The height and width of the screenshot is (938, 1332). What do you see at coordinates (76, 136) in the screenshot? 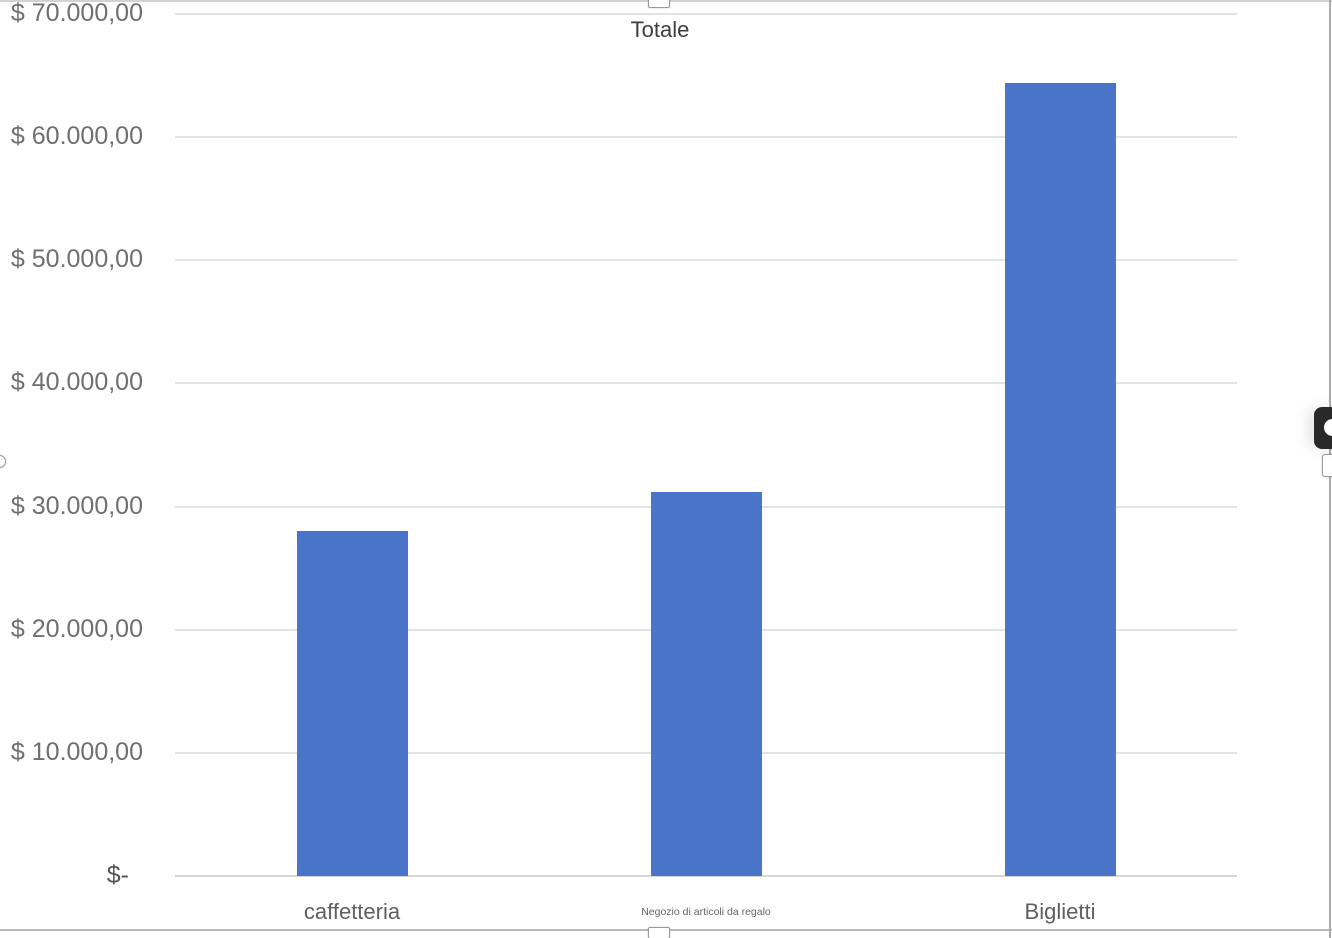
I see `y-tick-label: $ 60.000,00` at bounding box center [76, 136].